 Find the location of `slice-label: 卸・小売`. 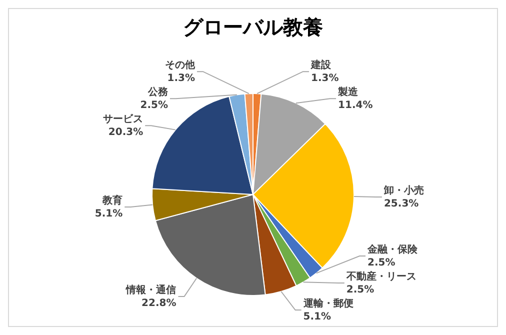

slice-label: 卸・小売 is located at coordinates (403, 190).